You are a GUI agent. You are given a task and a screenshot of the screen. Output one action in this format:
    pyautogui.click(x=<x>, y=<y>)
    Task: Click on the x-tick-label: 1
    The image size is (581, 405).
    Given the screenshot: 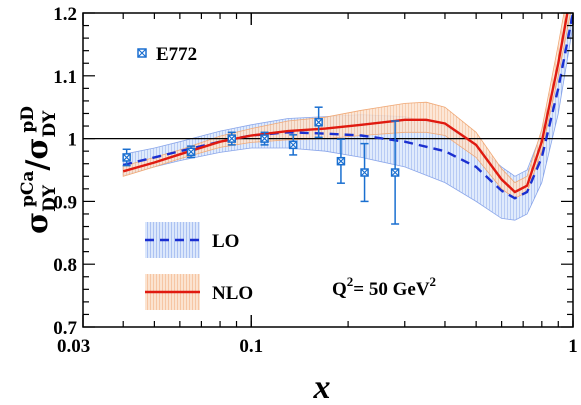 What is the action you would take?
    pyautogui.click(x=573, y=346)
    